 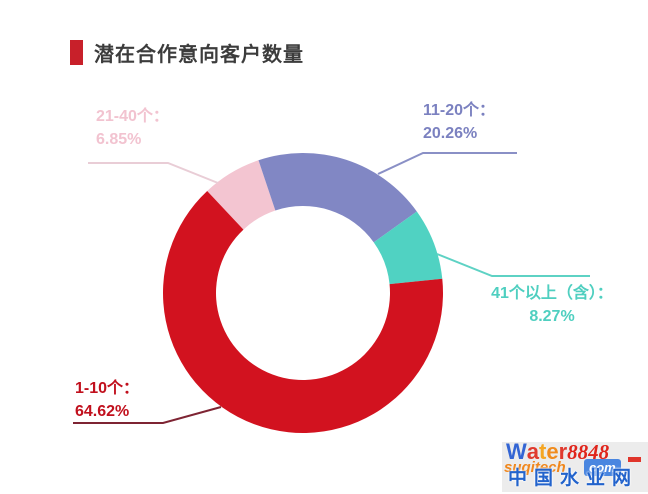 I want to click on slice-label-category: 21-40个：, so click(x=132, y=116).